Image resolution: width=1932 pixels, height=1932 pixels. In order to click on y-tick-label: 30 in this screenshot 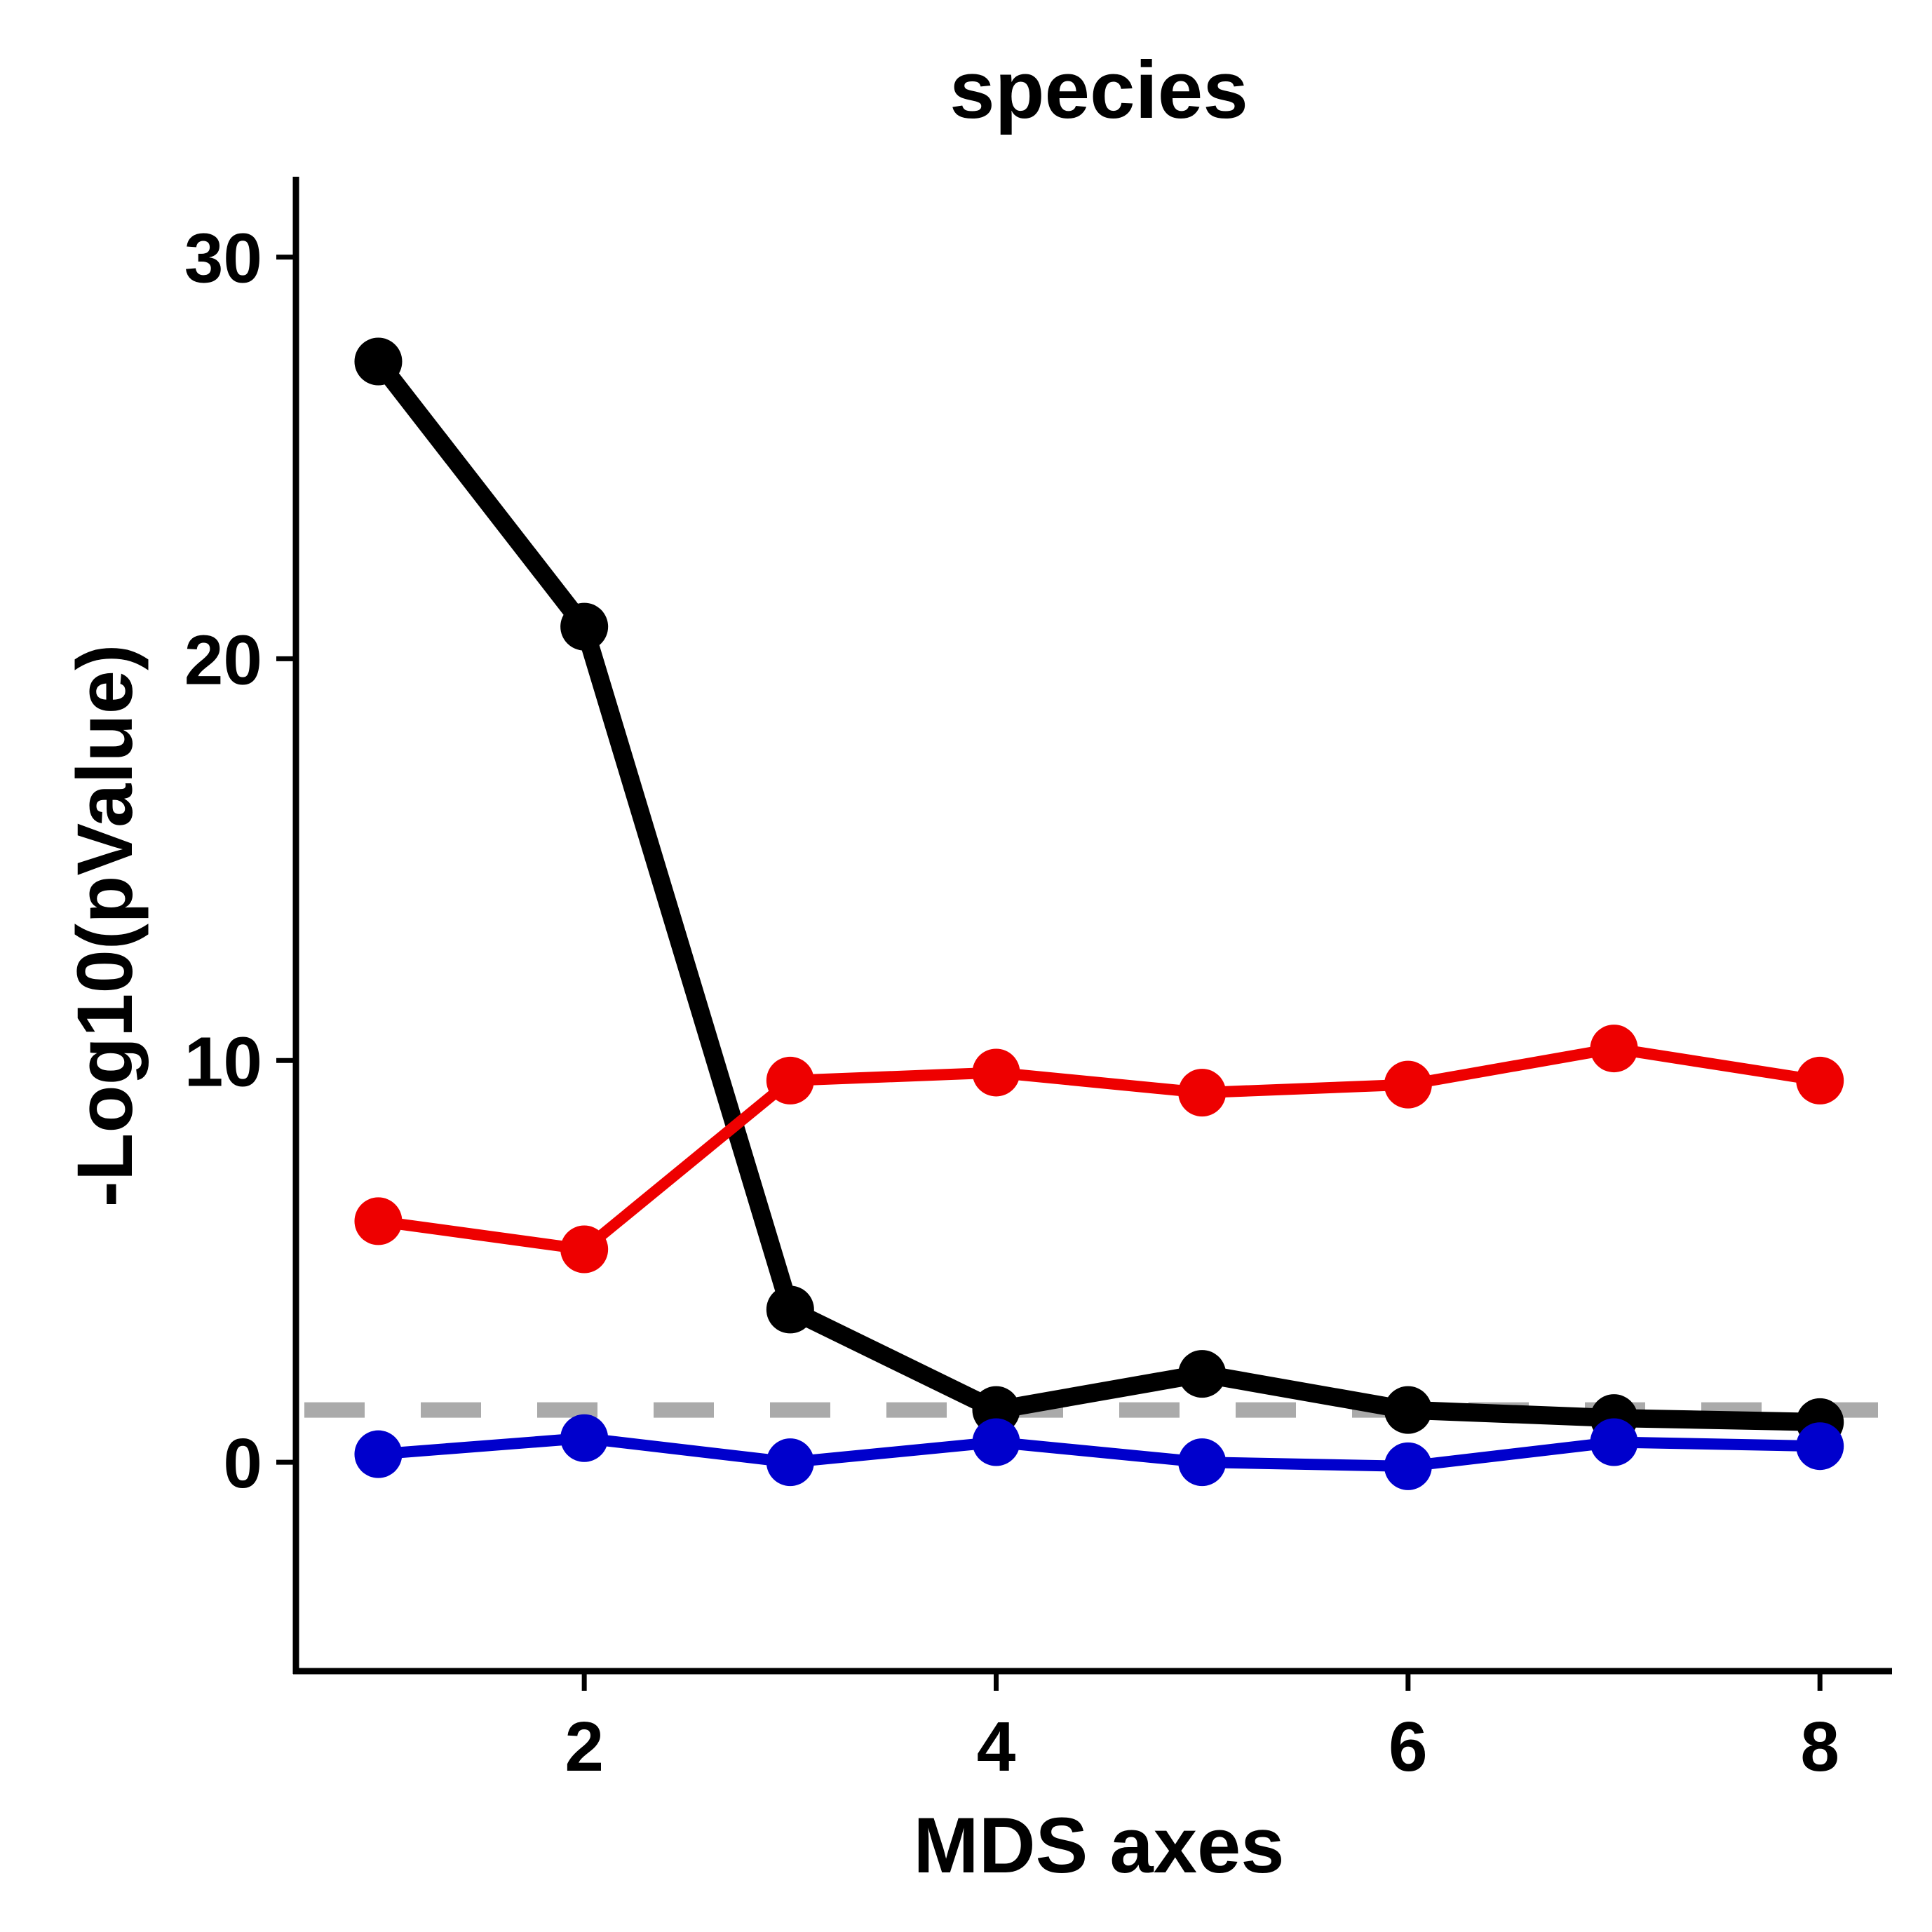, I will do `click(223, 258)`.